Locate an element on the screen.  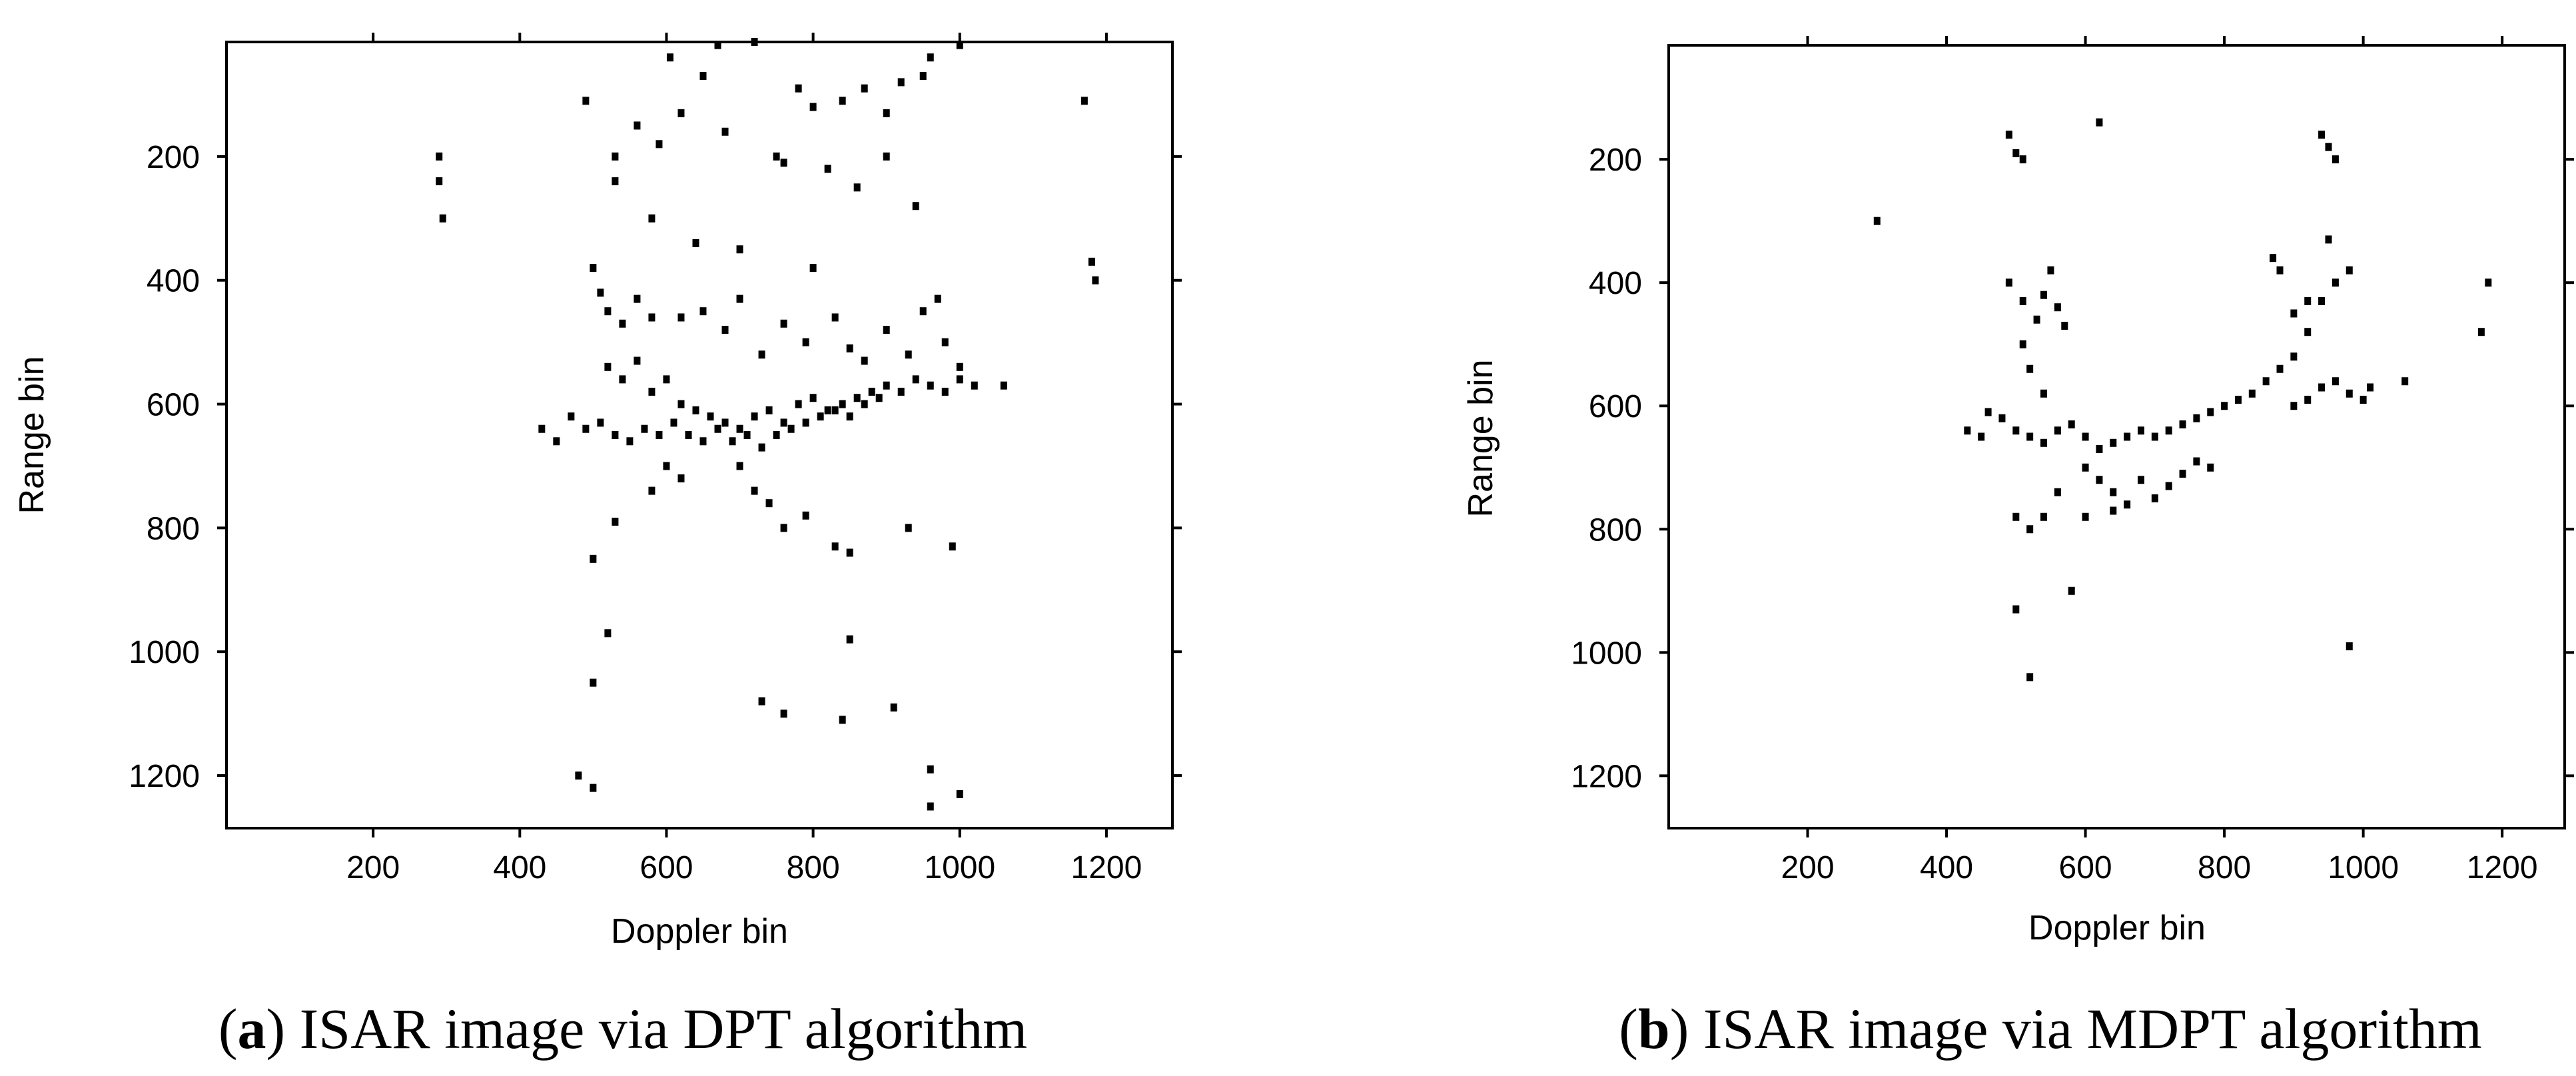
y-tick-label-a-1000: 1000 is located at coordinates (165, 652).